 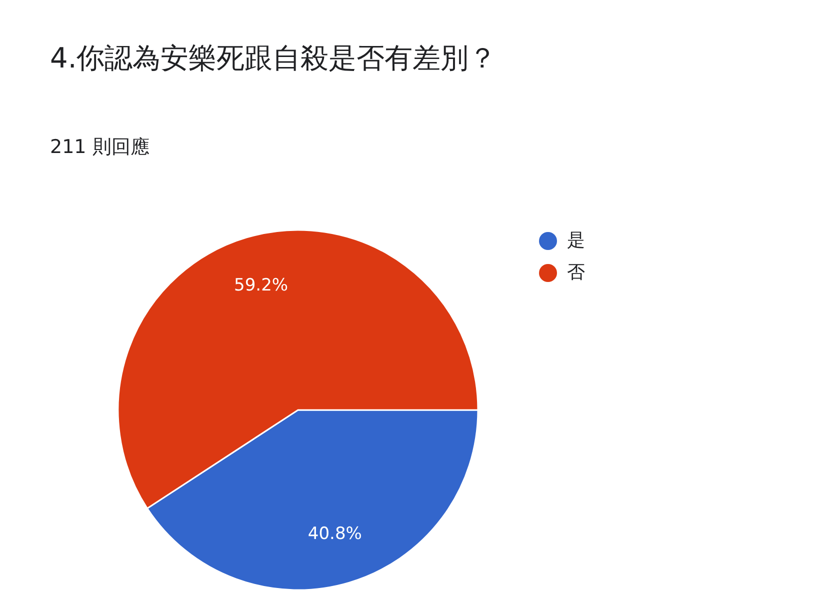 I want to click on legend-label: 是, so click(x=576, y=240).